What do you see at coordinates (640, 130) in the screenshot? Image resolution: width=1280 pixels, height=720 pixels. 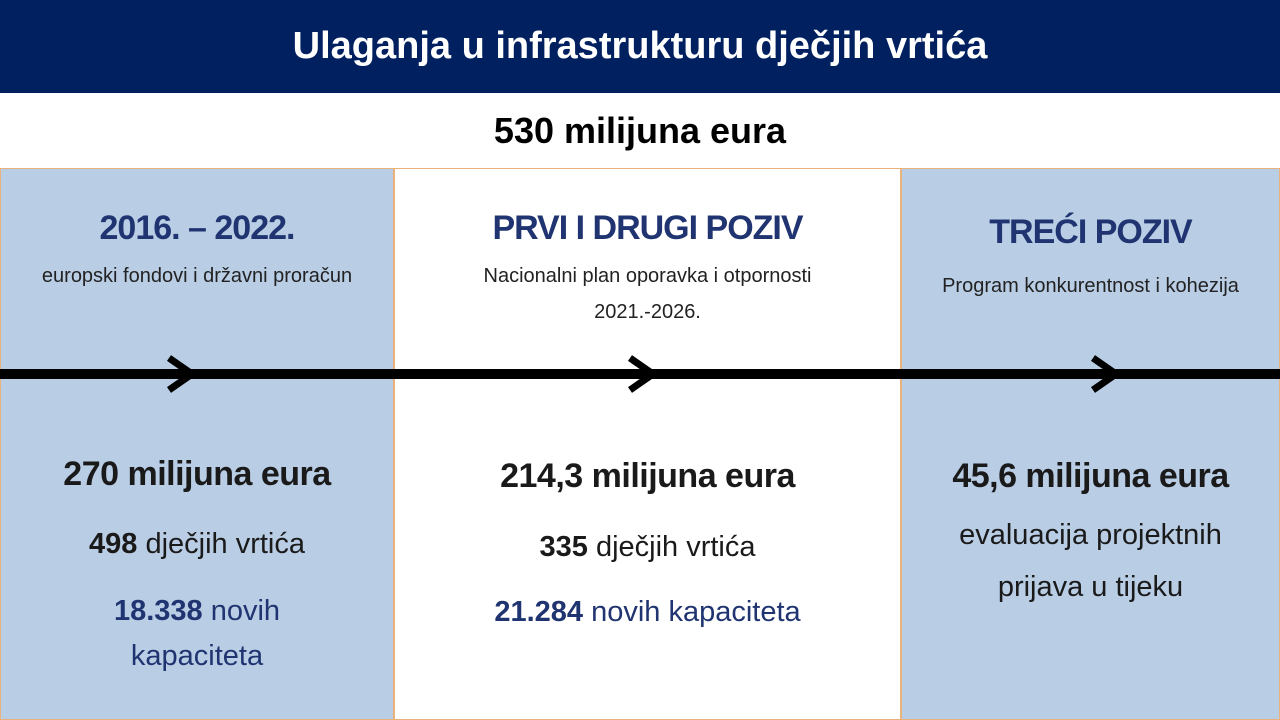 I see `total-amount: 530 milijuna eura` at bounding box center [640, 130].